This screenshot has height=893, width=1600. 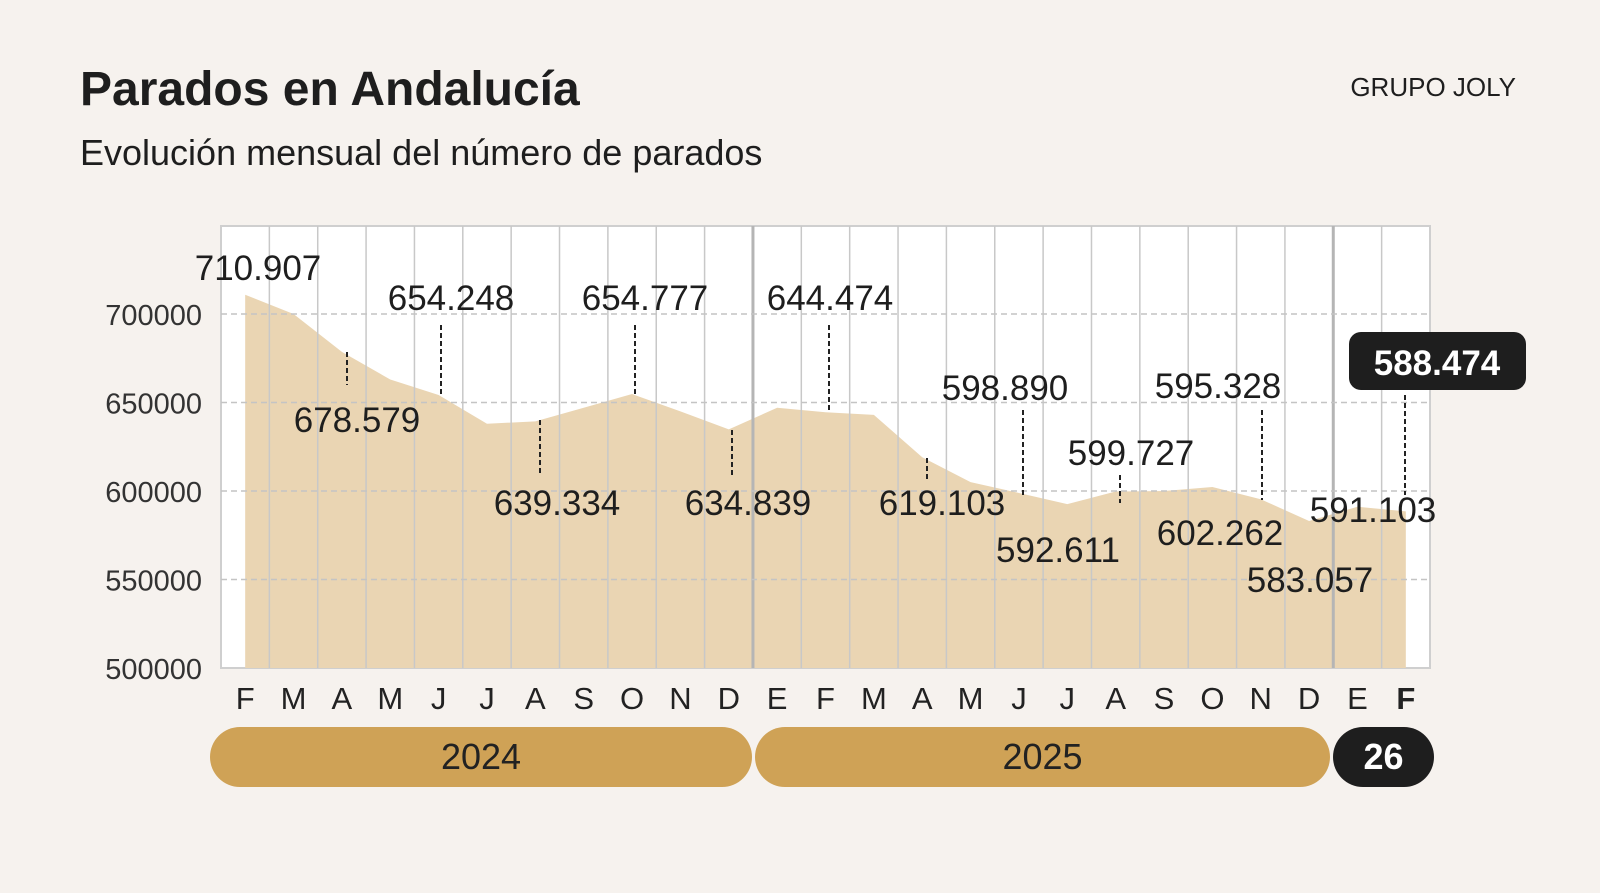 What do you see at coordinates (1373, 510) in the screenshot?
I see `data-label: 591.103` at bounding box center [1373, 510].